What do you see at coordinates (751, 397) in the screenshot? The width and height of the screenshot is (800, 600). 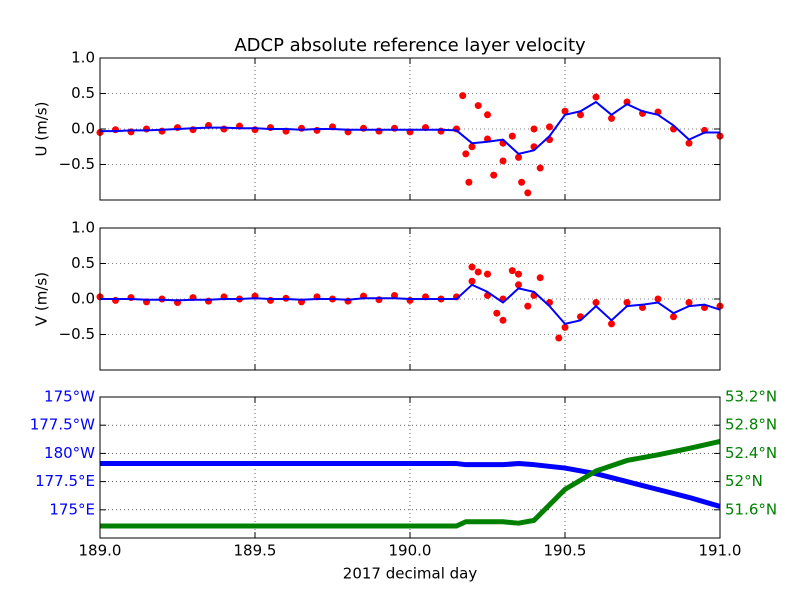 I see `y2-tick-label: 53.2°N` at bounding box center [751, 397].